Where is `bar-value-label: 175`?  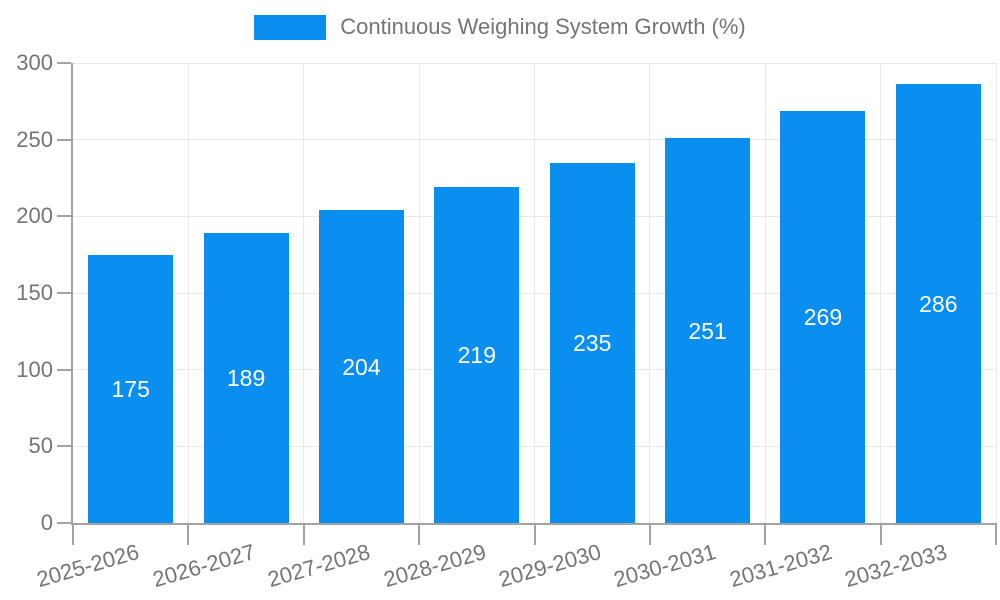
bar-value-label: 175 is located at coordinates (130, 388).